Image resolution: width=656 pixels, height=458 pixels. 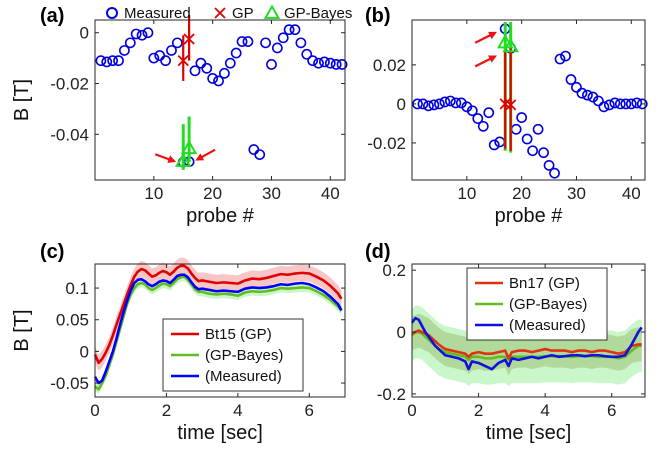 What do you see at coordinates (544, 283) in the screenshot?
I see `legend-label: Bn17 (GP)` at bounding box center [544, 283].